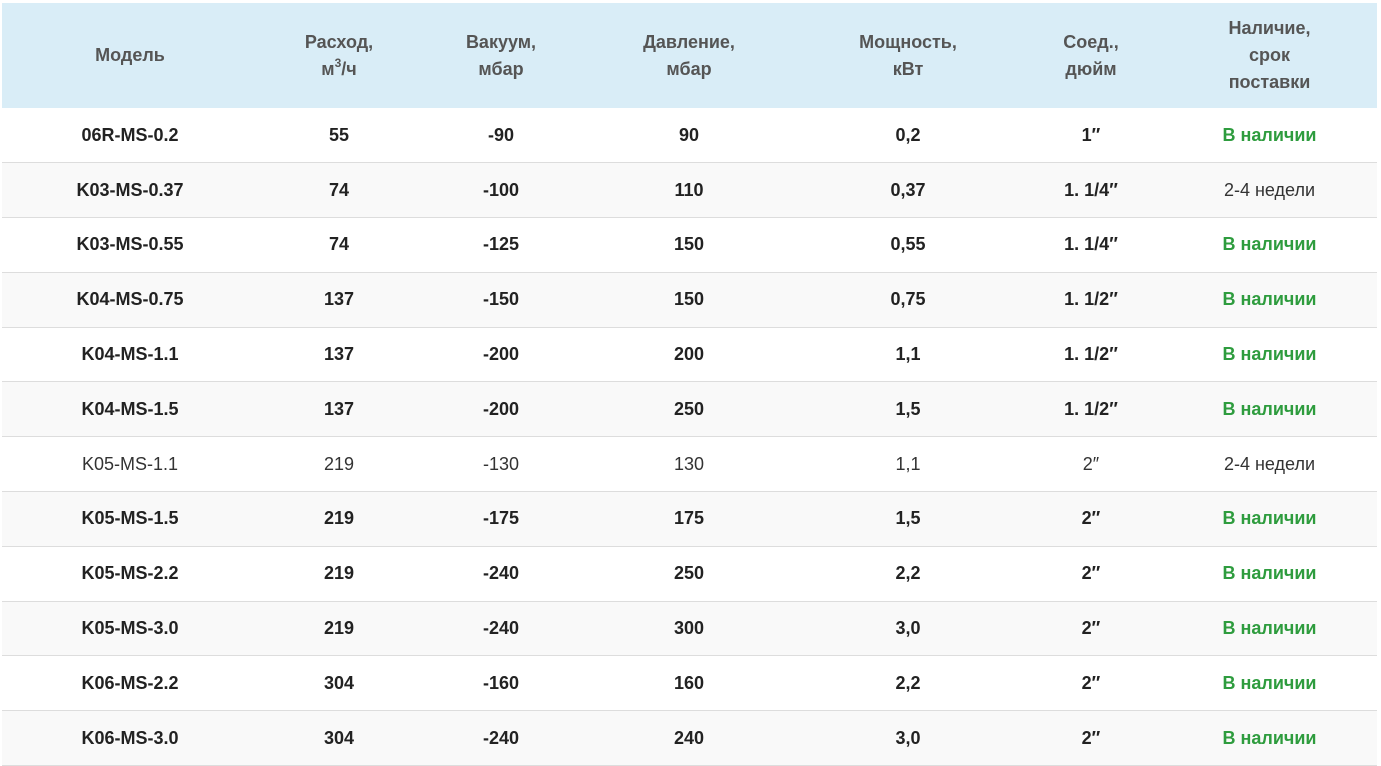 This screenshot has height=766, width=1381. I want to click on header-flow: Расход, м3/ч, so click(339, 55).